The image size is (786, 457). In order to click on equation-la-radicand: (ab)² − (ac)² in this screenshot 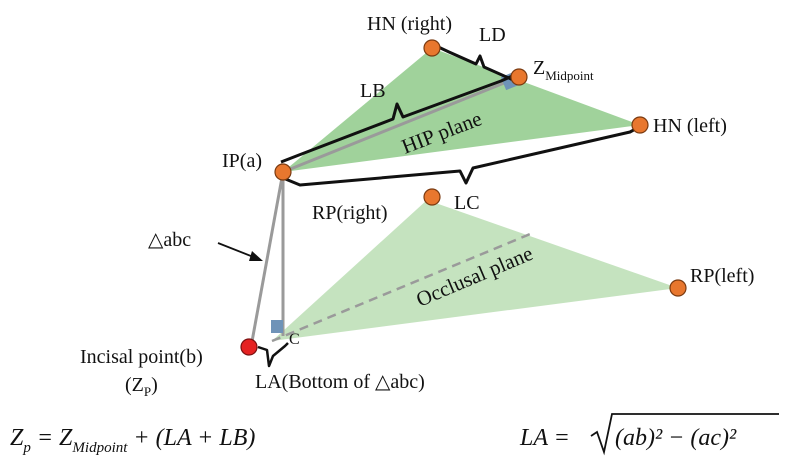, I will do `click(676, 438)`.